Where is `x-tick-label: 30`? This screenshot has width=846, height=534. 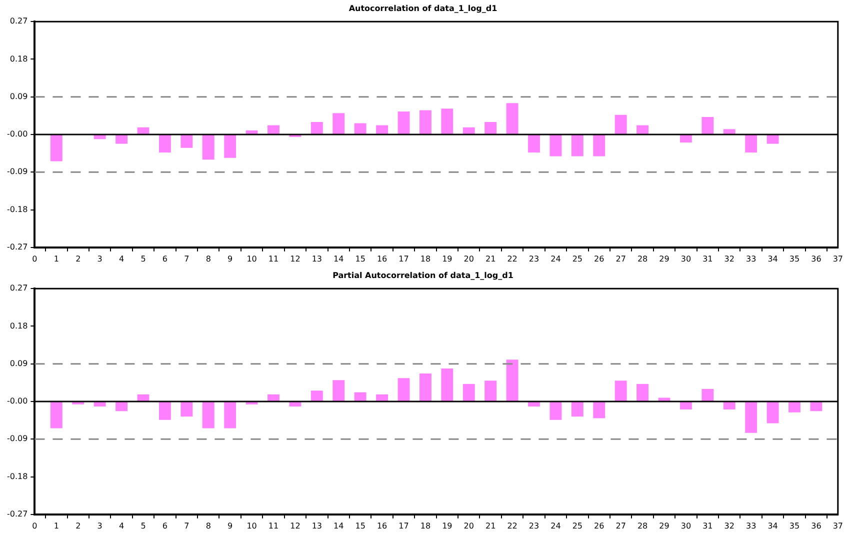 x-tick-label: 30 is located at coordinates (686, 259).